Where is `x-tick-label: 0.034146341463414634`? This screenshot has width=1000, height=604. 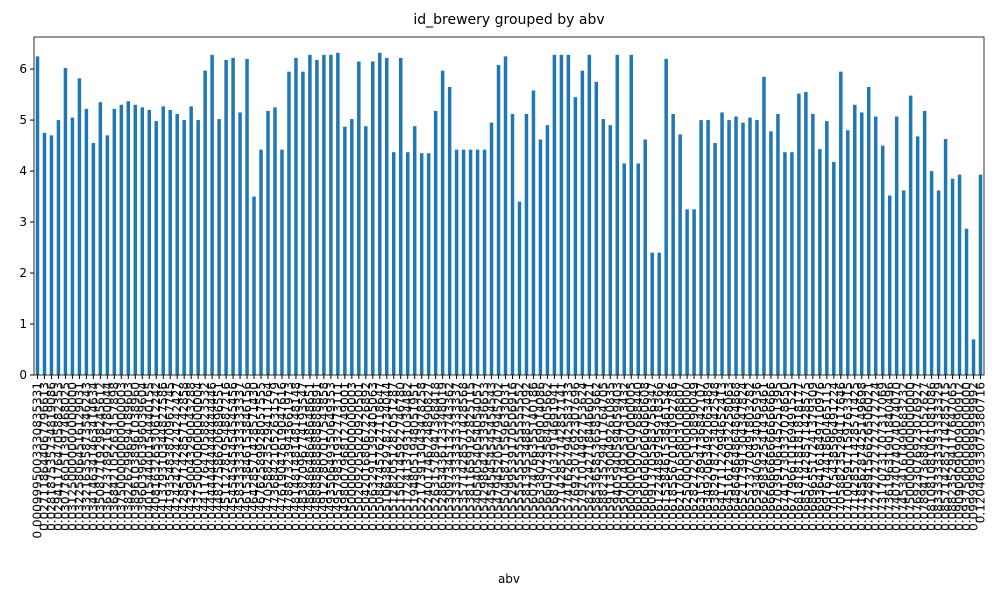 x-tick-label: 0.034146341463414634 is located at coordinates (93, 456).